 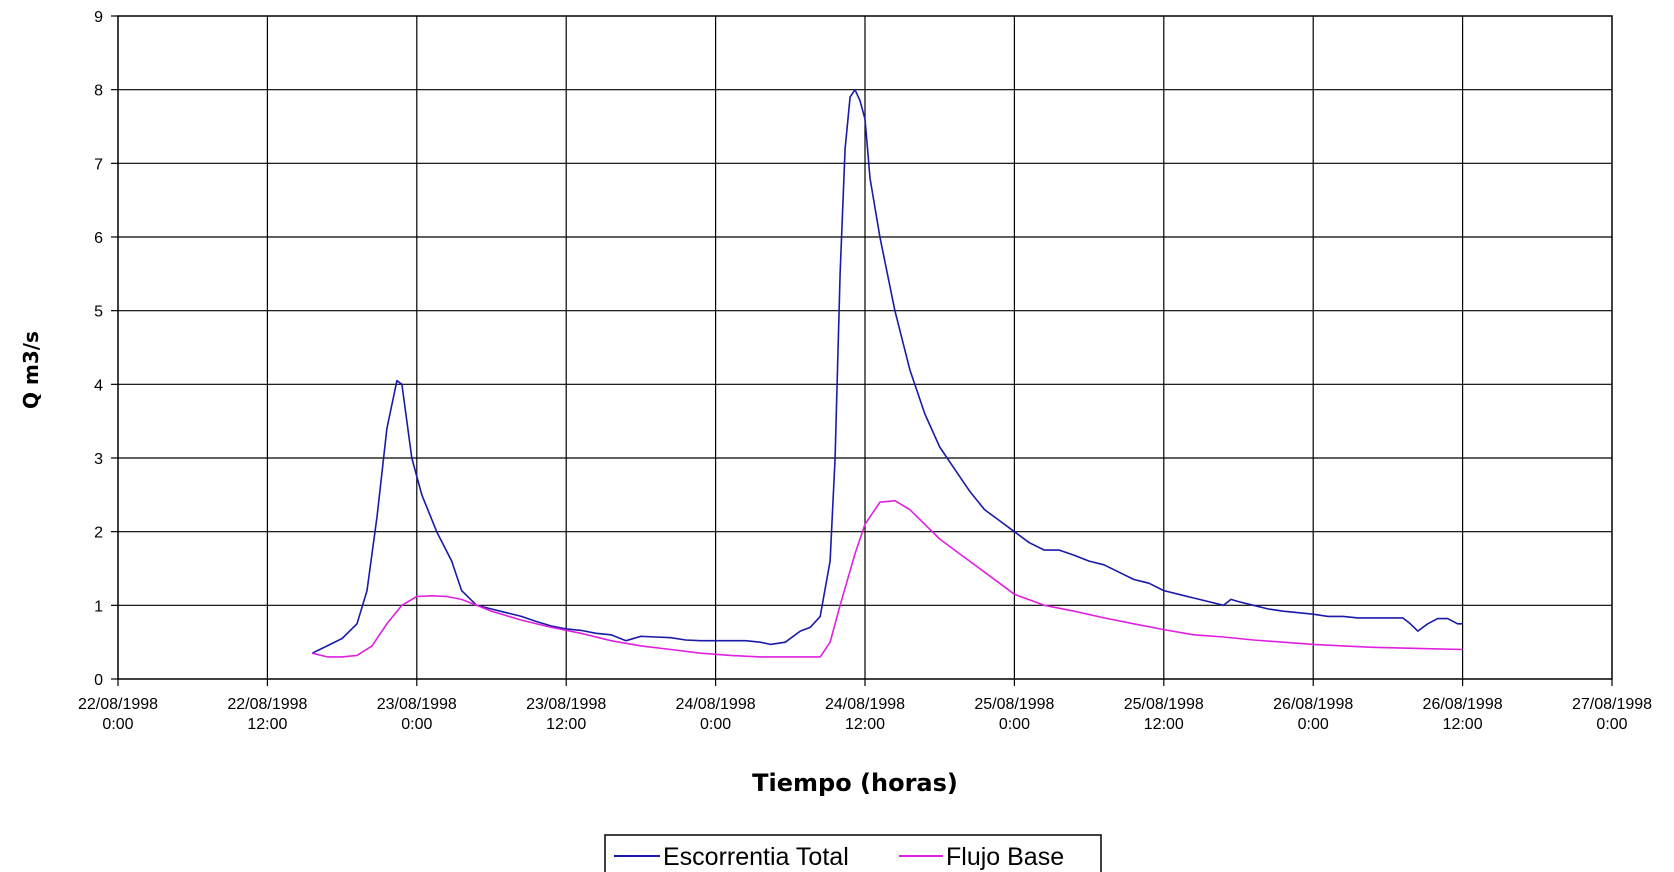 What do you see at coordinates (98, 349) in the screenshot?
I see `y-tick-labels: 0 1 2 3 4 5 6 7 8 9` at bounding box center [98, 349].